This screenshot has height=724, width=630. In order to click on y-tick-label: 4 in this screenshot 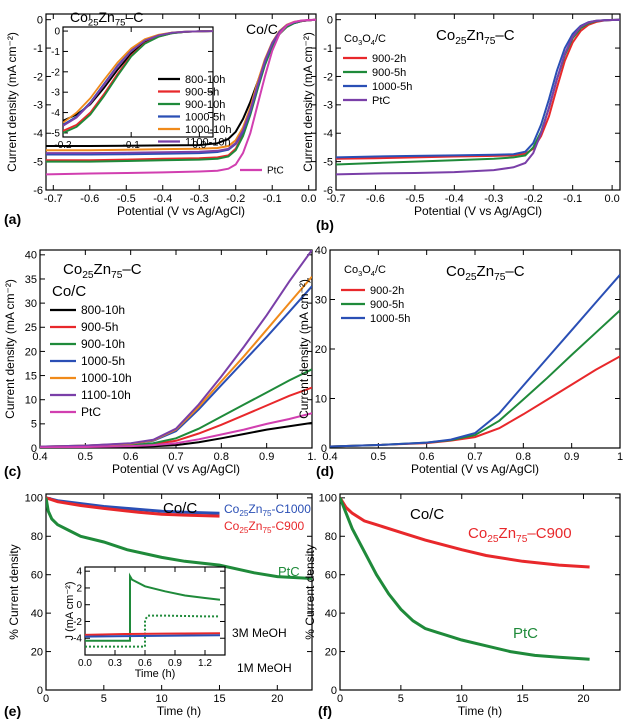, I will do `click(79, 572)`.